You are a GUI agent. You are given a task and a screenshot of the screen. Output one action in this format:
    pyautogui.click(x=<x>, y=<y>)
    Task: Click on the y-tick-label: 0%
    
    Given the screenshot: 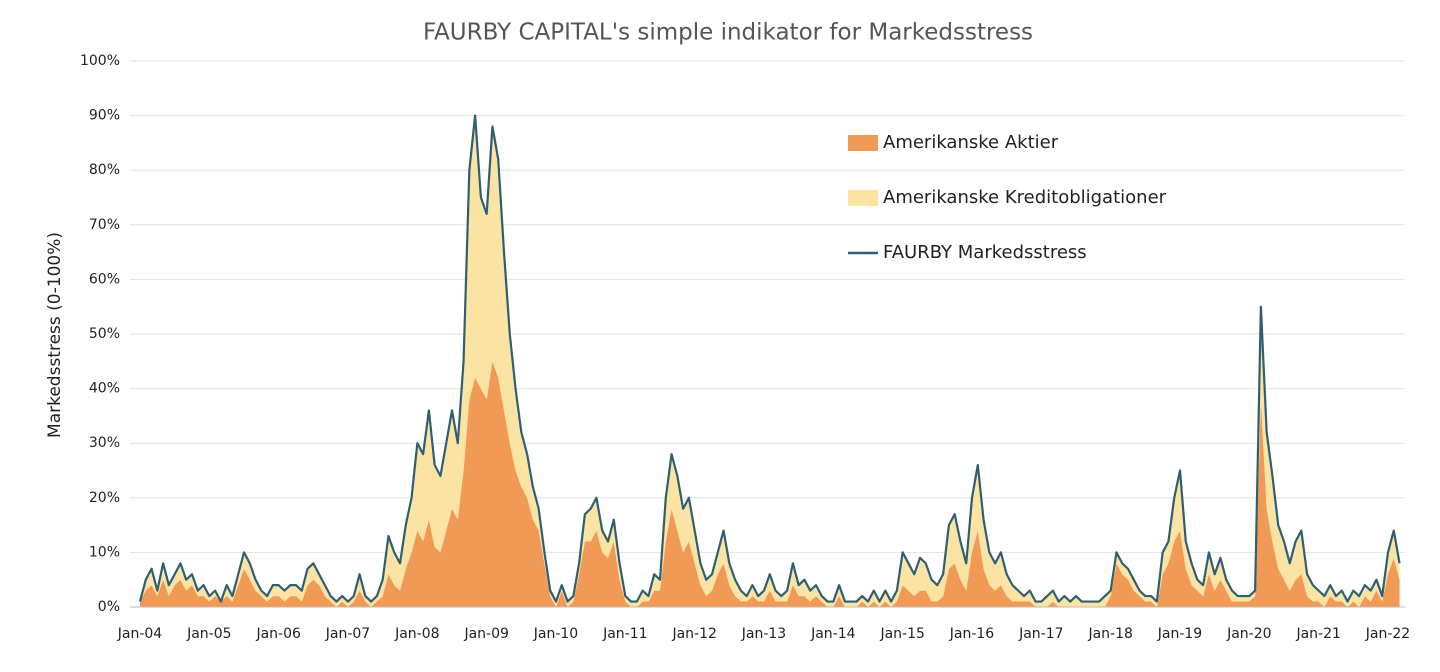 What is the action you would take?
    pyautogui.click(x=109, y=607)
    